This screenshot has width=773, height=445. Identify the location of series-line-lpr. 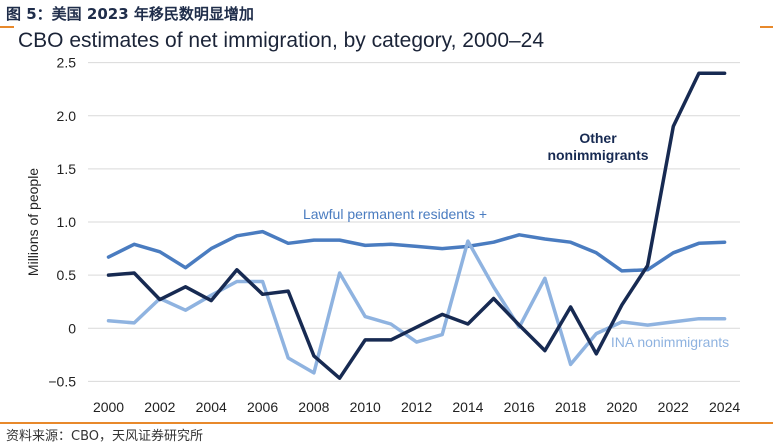
(416, 251).